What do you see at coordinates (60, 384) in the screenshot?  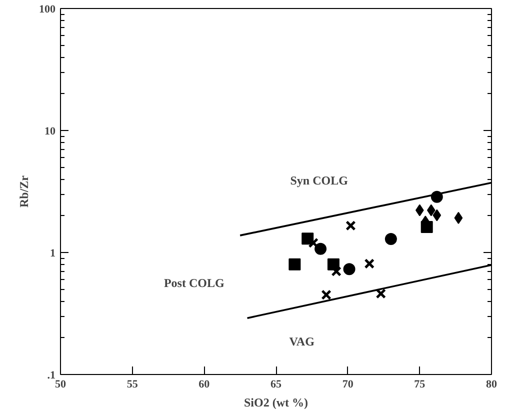 I see `x-tick-label: 50` at bounding box center [60, 384].